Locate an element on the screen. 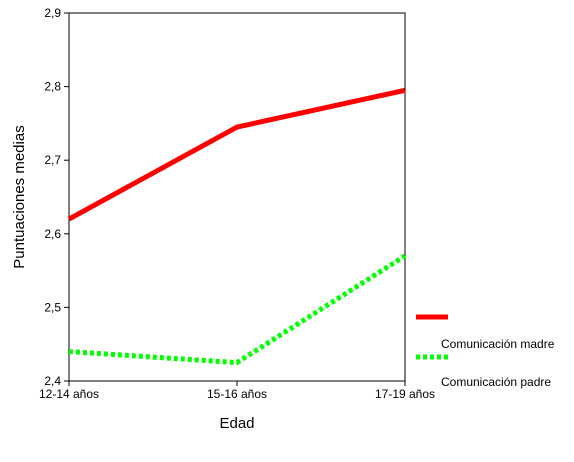 This screenshot has height=462, width=574. legend-label: Comunicación madre is located at coordinates (498, 344).